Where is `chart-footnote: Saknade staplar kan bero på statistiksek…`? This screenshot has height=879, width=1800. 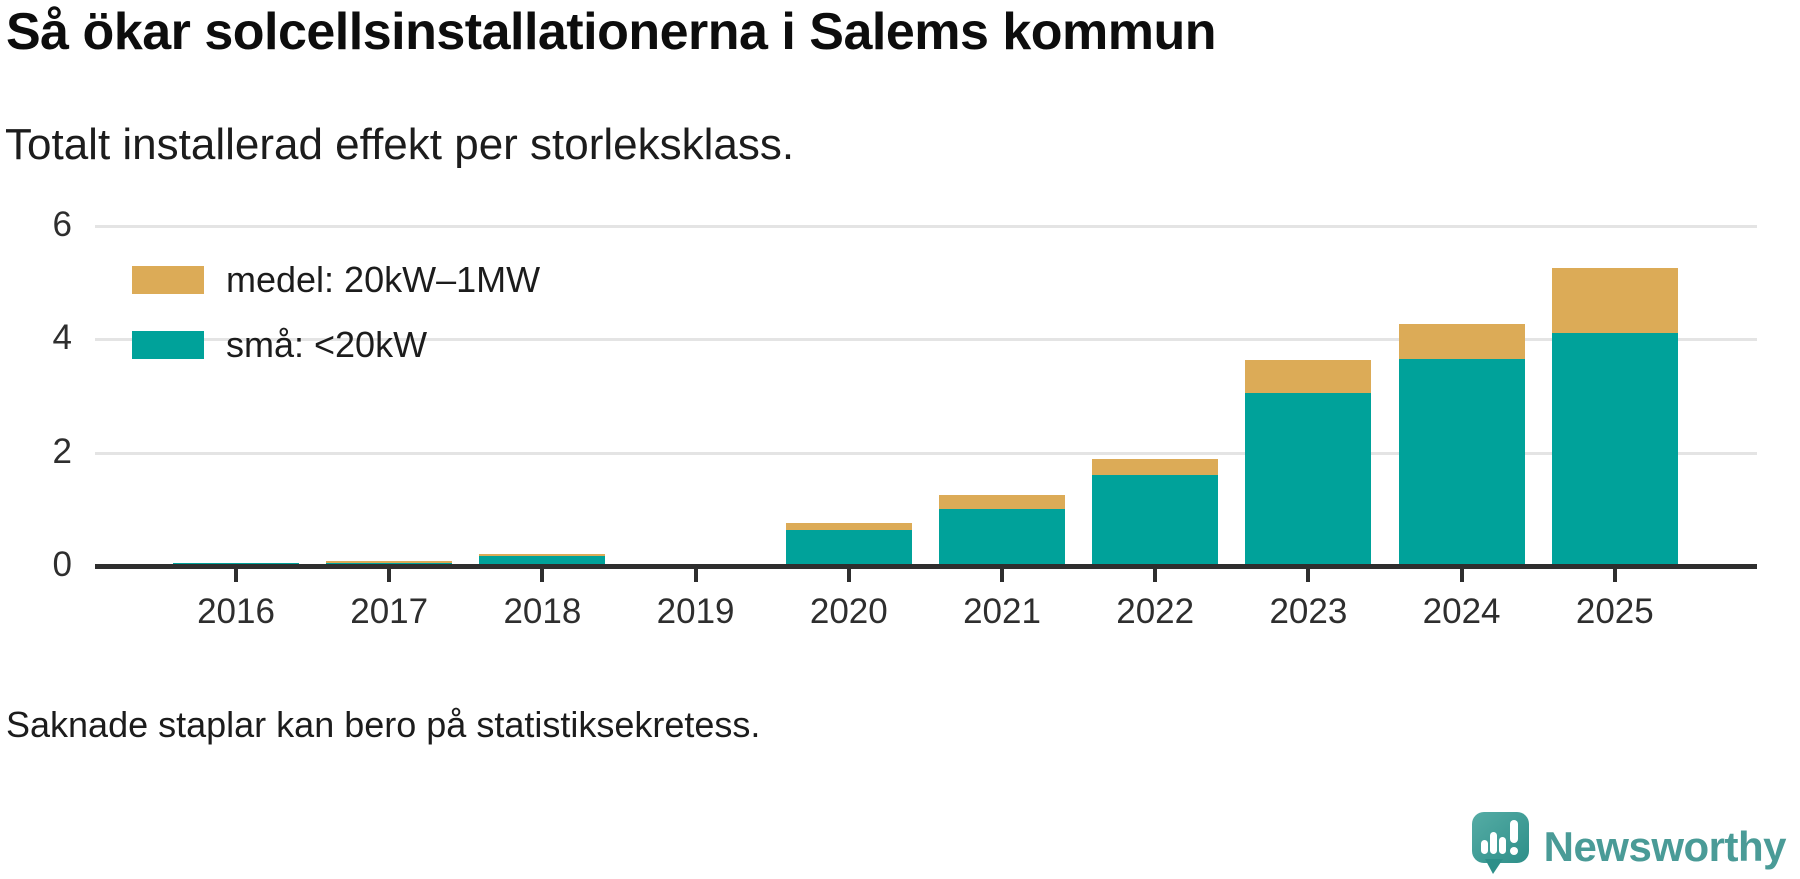 chart-footnote: Saknade staplar kan bero på statistiksek… is located at coordinates (383, 724).